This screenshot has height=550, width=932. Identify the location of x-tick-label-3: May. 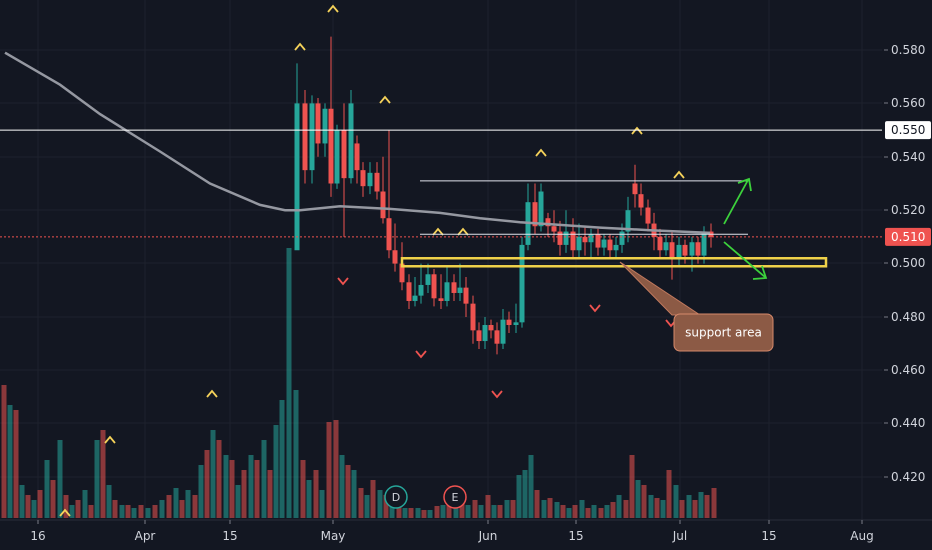
(333, 536).